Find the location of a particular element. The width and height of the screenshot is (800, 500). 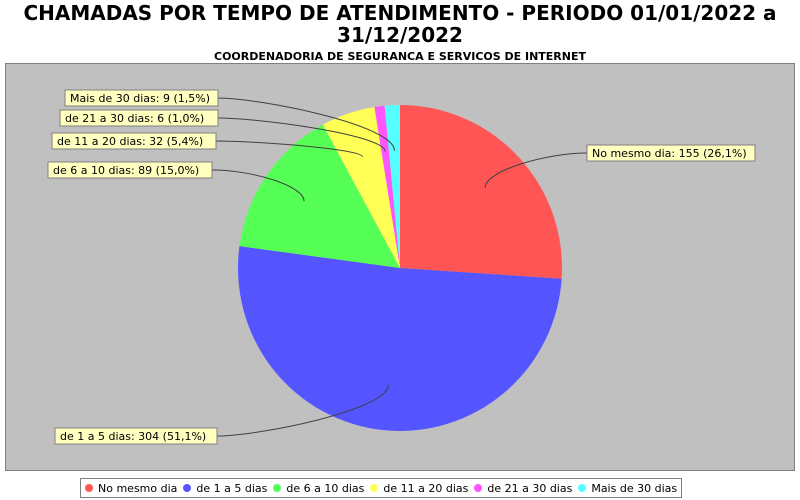

legend-item: de 1 a 5 dias is located at coordinates (225, 488).